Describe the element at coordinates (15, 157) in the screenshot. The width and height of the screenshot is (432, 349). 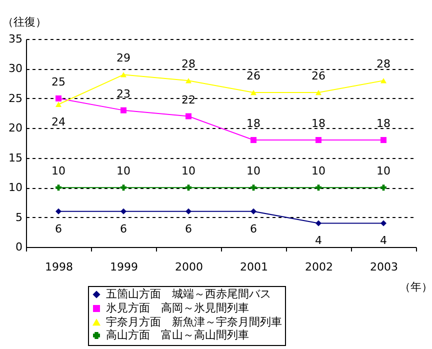
I see `y-tick-label: 15` at that location.